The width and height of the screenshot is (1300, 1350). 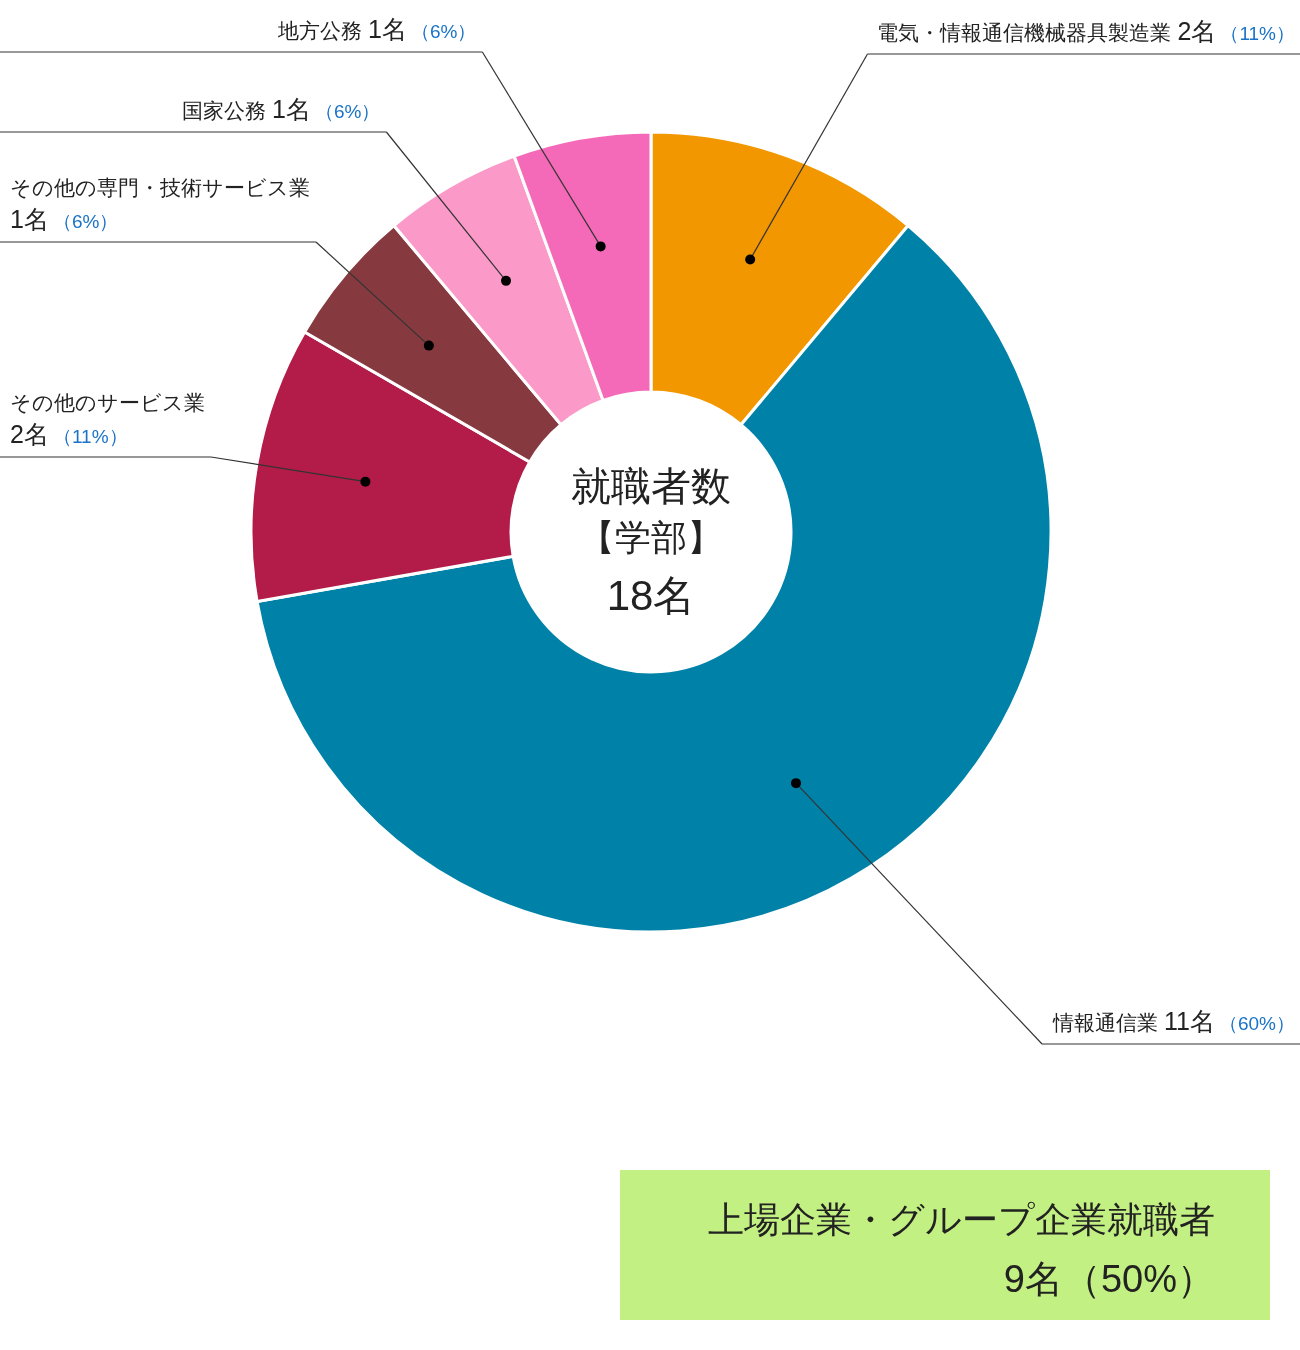 I want to click on text: 【学部】, so click(x=651, y=537).